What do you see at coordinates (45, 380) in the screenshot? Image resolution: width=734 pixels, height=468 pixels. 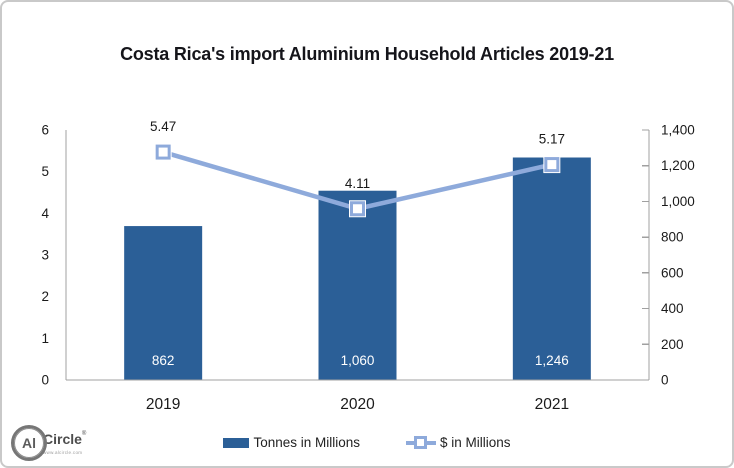 I see `left-axis-tick-label: 0` at bounding box center [45, 380].